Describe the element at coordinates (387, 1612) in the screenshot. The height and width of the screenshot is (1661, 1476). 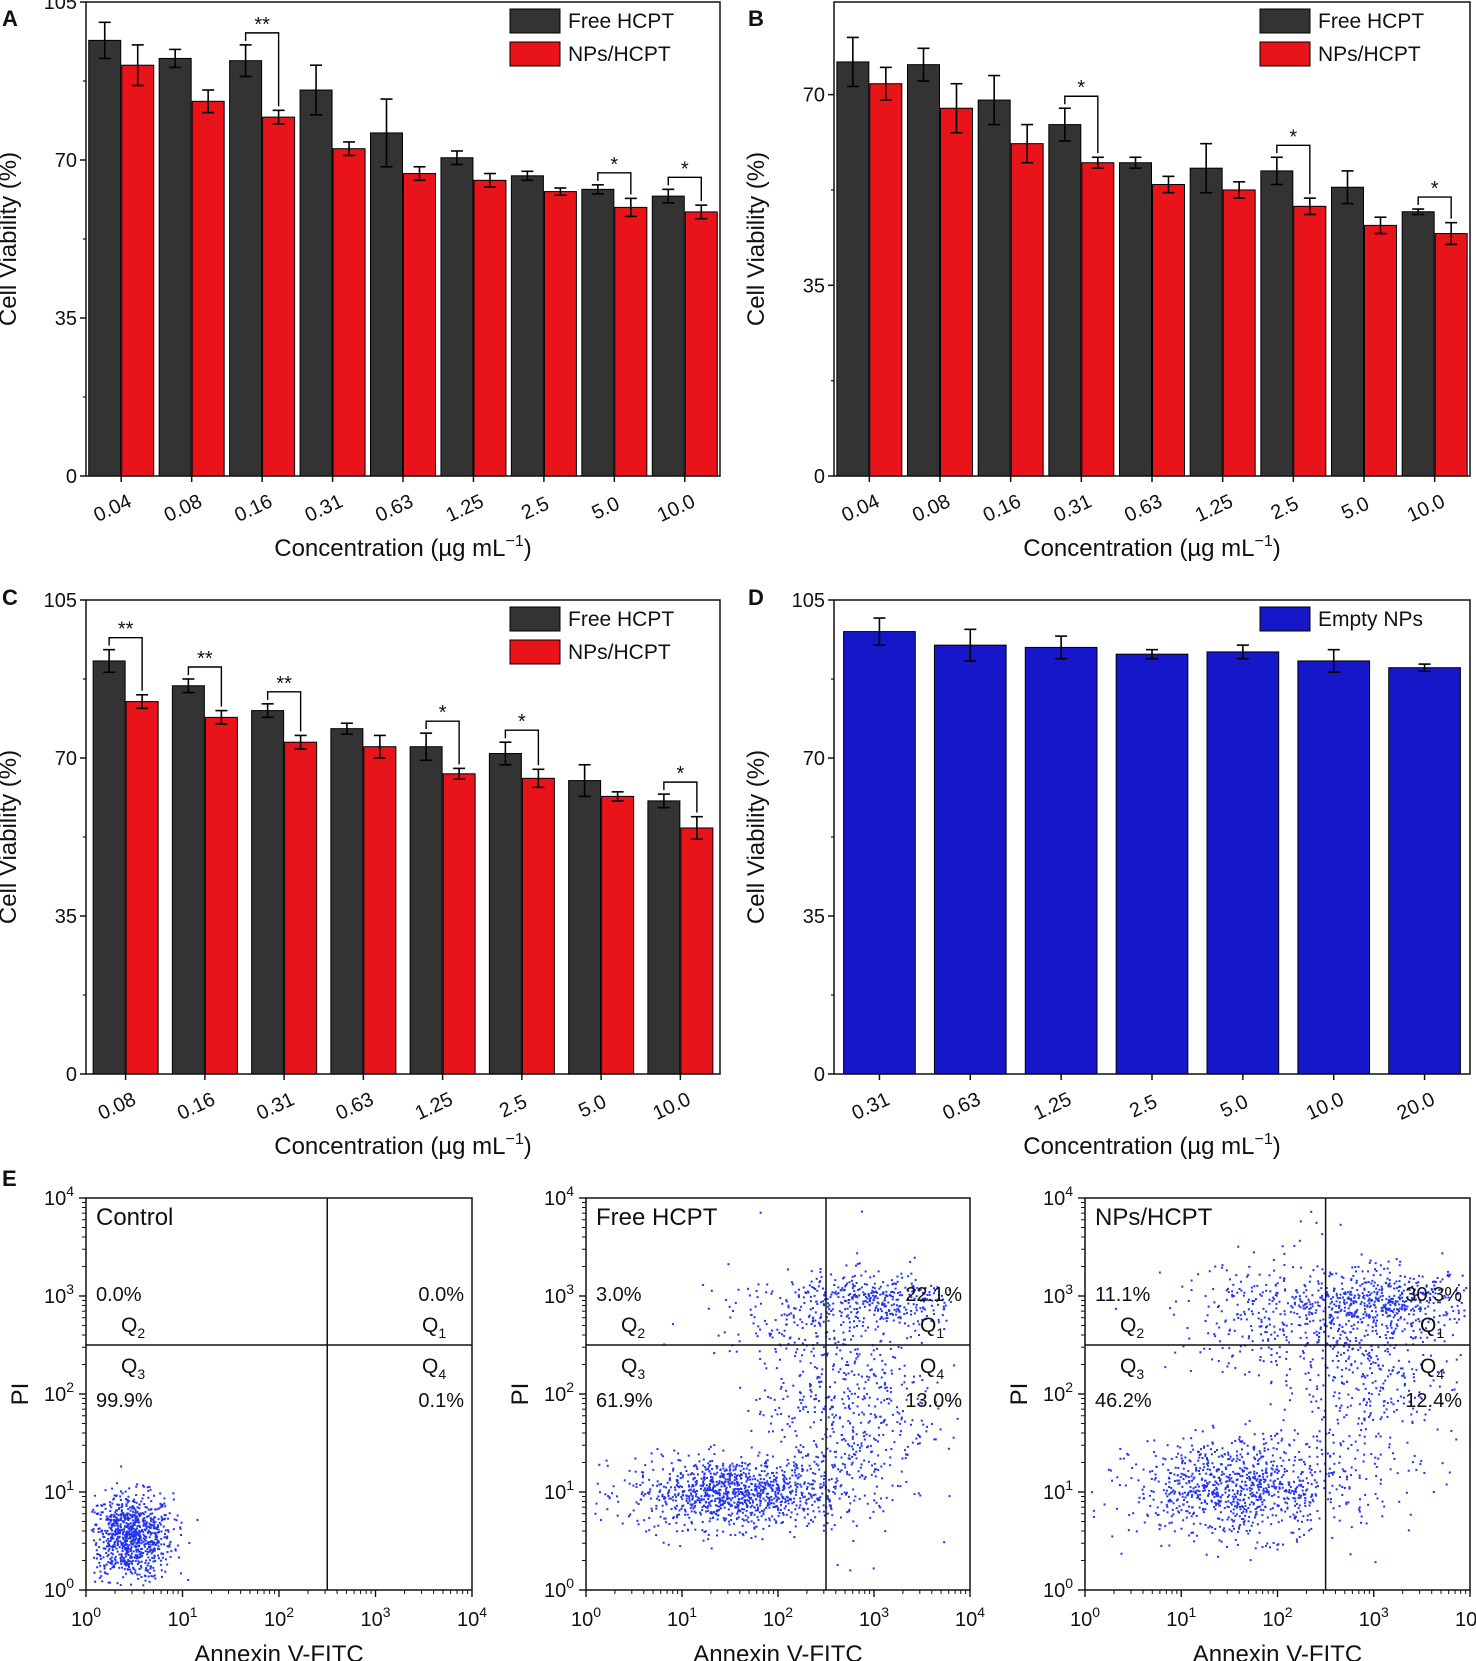
I see `x-tick-exp: 3` at that location.